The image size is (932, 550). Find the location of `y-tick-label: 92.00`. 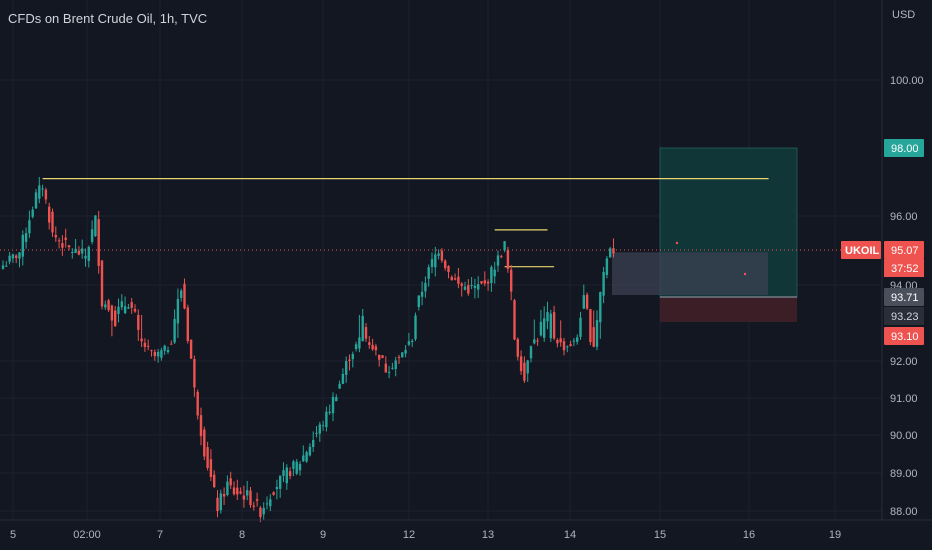

y-tick-label: 92.00 is located at coordinates (904, 362).